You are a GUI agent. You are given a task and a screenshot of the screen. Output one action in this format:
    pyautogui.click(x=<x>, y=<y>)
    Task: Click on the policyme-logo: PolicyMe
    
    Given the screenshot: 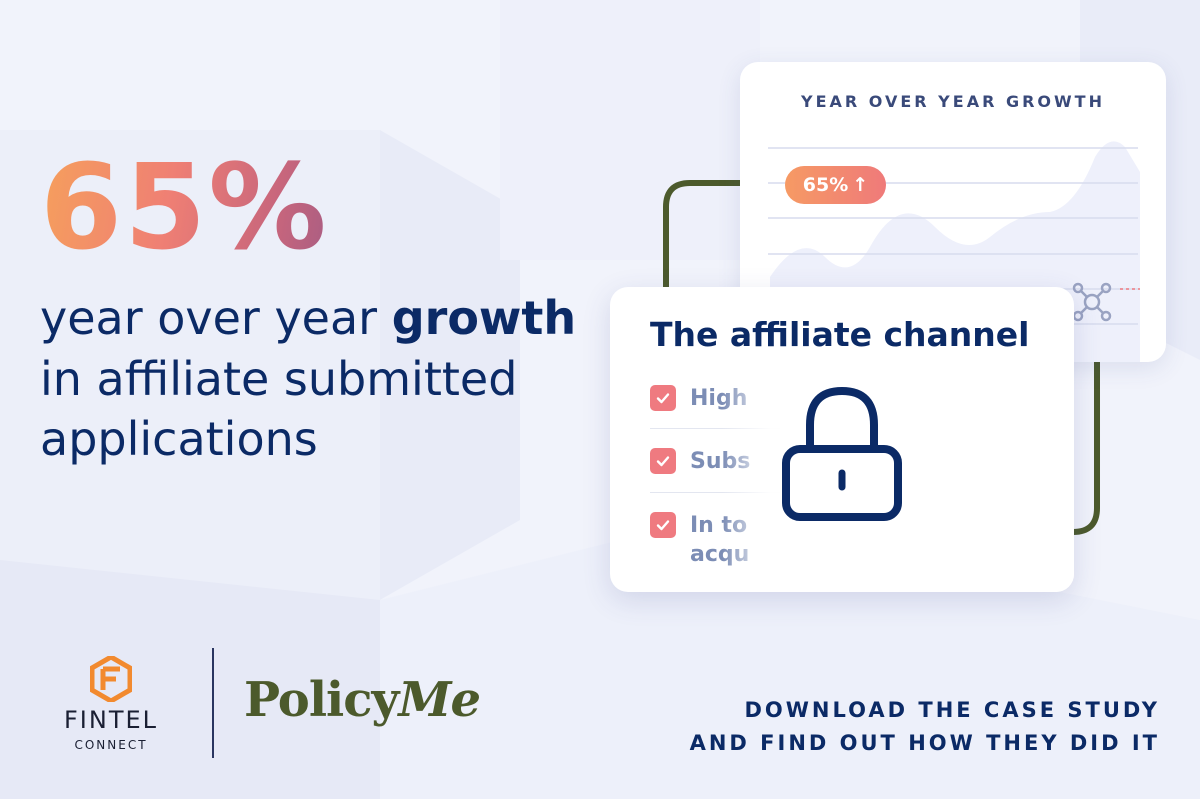 What is the action you would take?
    pyautogui.click(x=362, y=700)
    